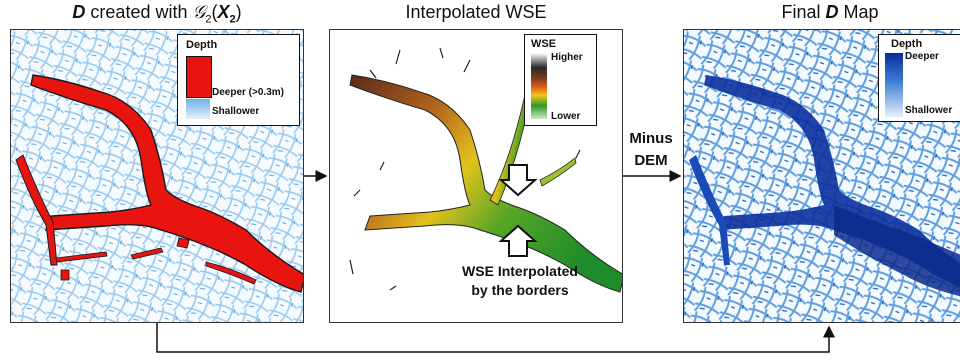  I want to click on arrow-panel1-to-panel3, so click(495, 338).